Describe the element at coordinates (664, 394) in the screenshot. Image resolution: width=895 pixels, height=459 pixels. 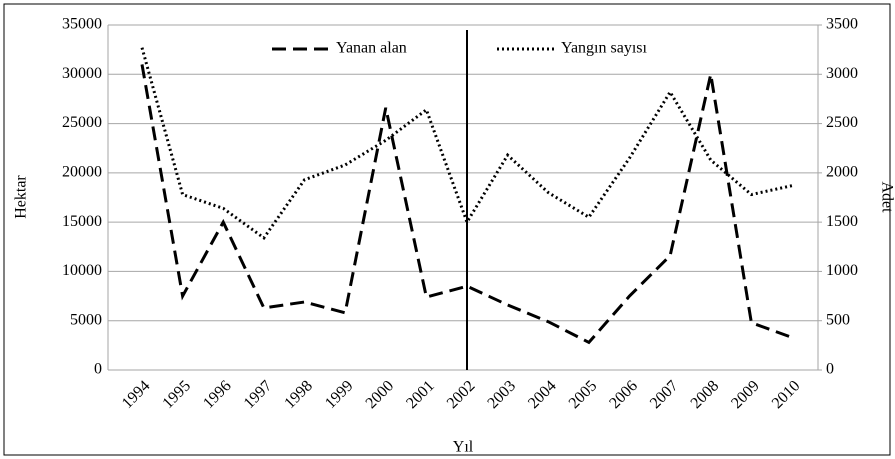
I see `x-tick-label: 2007` at that location.